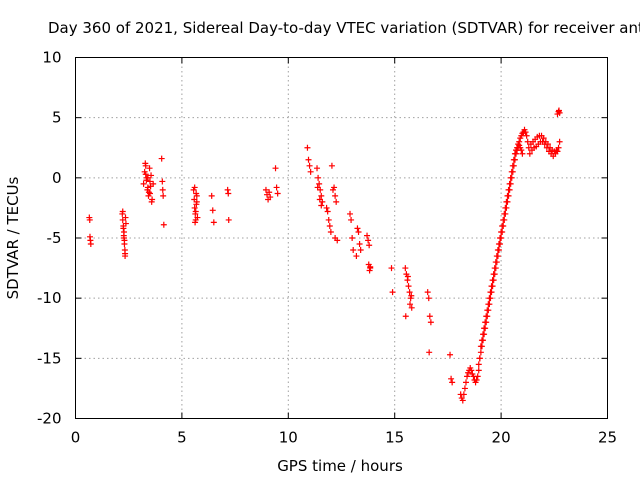 This screenshot has height=480, width=640. Describe the element at coordinates (501, 438) in the screenshot. I see `x-tick-label: 20` at that location.